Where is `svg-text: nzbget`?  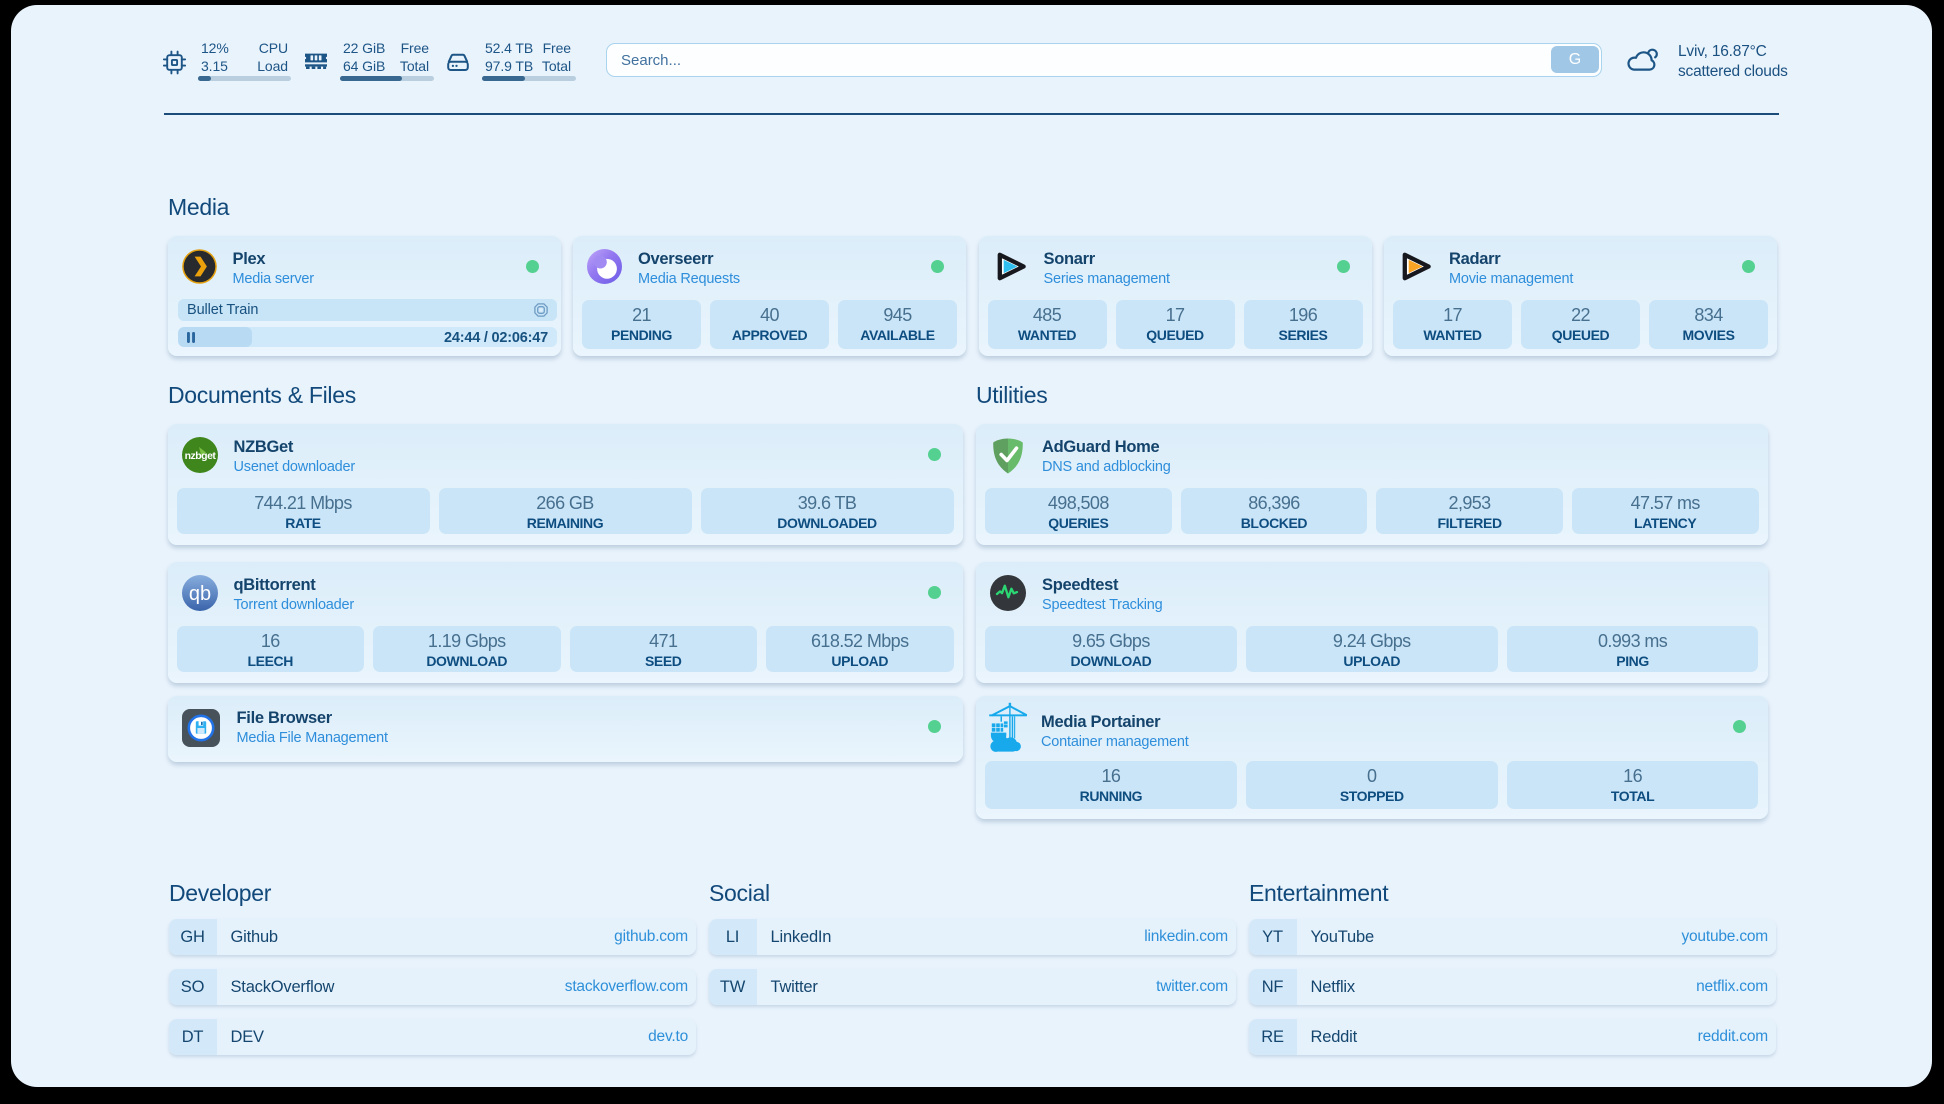 svg-text: nzbget is located at coordinates (200, 456).